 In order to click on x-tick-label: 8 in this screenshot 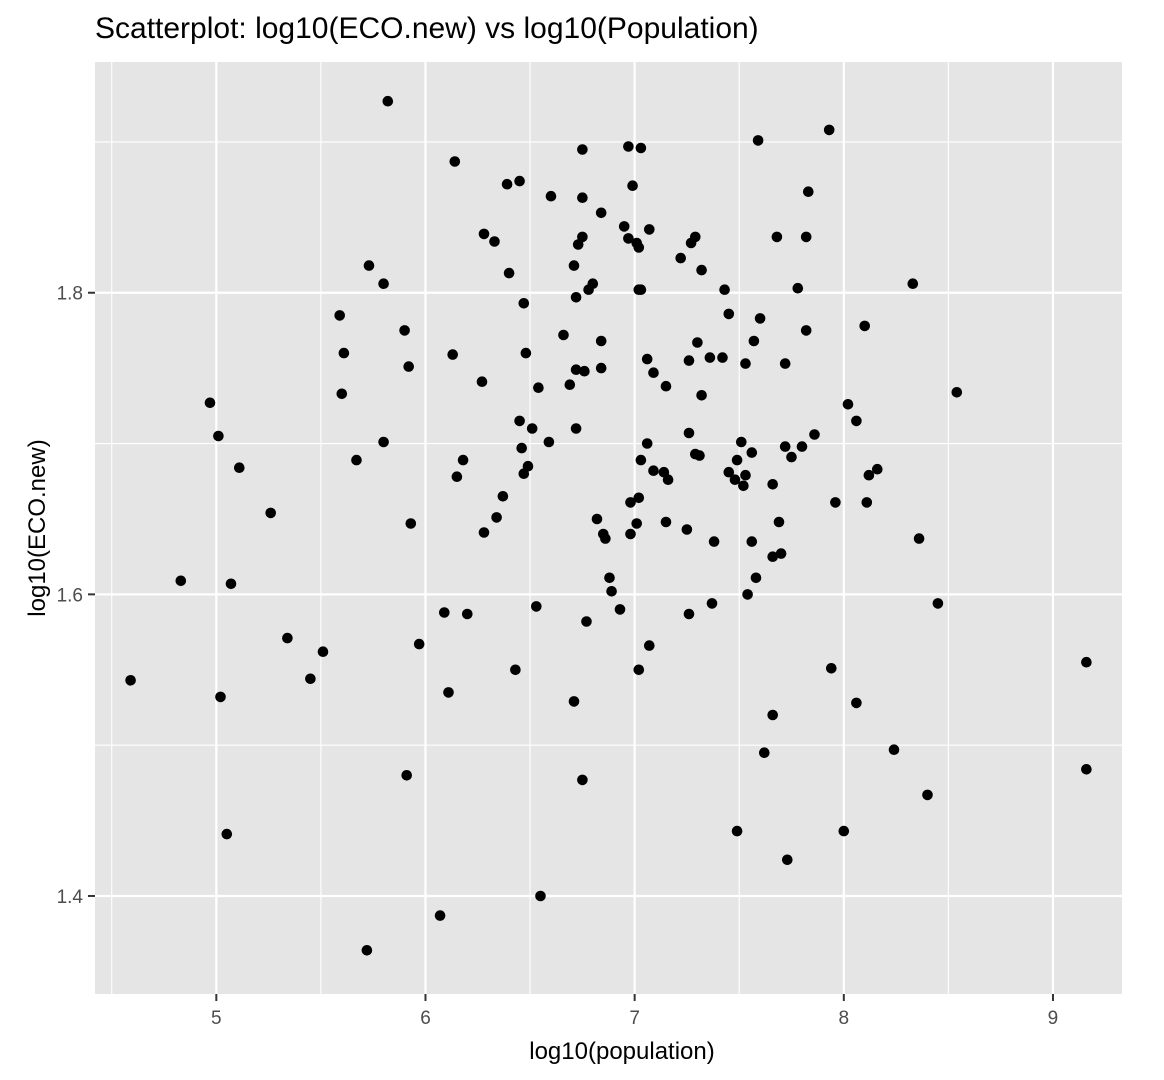, I will do `click(844, 1018)`.